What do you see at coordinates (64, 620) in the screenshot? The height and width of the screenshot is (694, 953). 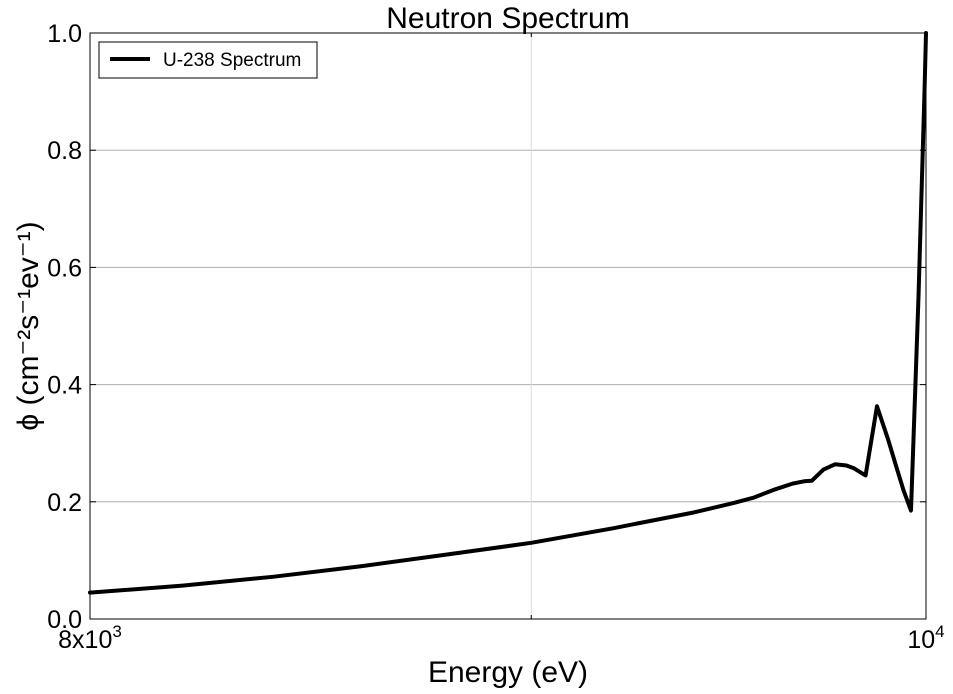 I see `y-tick-label: 0.0` at bounding box center [64, 620].